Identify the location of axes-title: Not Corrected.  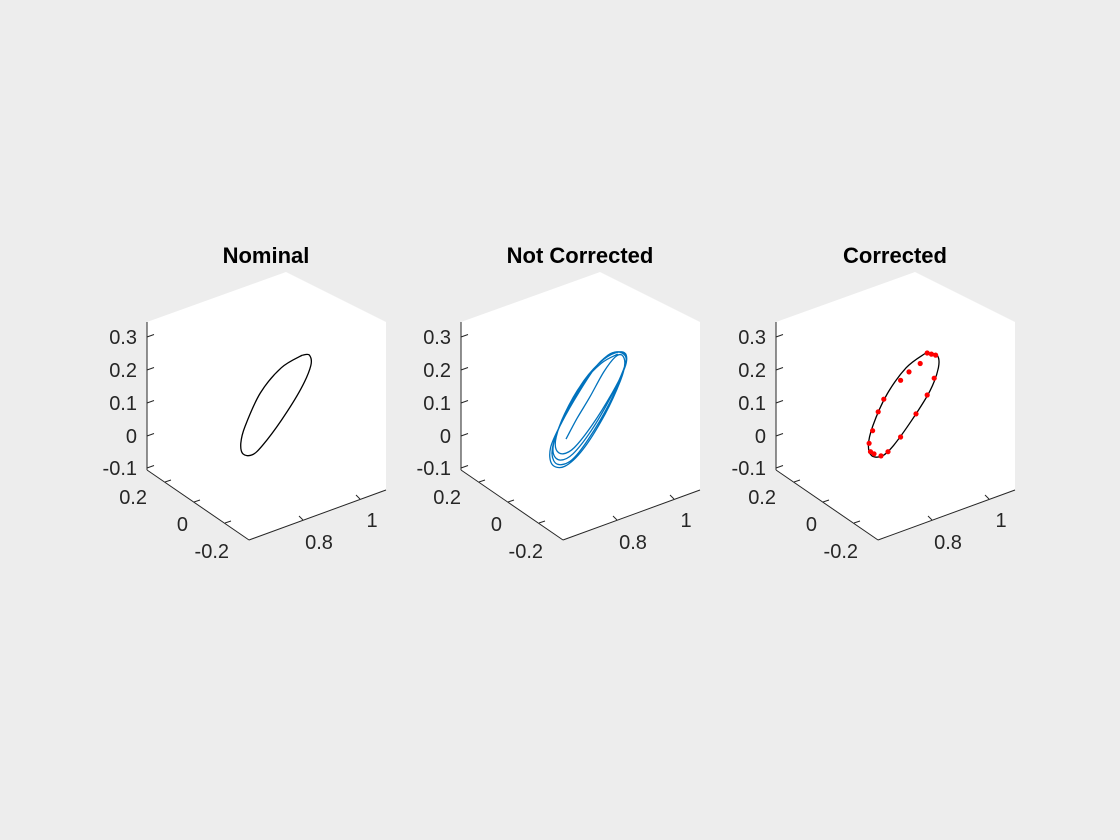
(580, 255).